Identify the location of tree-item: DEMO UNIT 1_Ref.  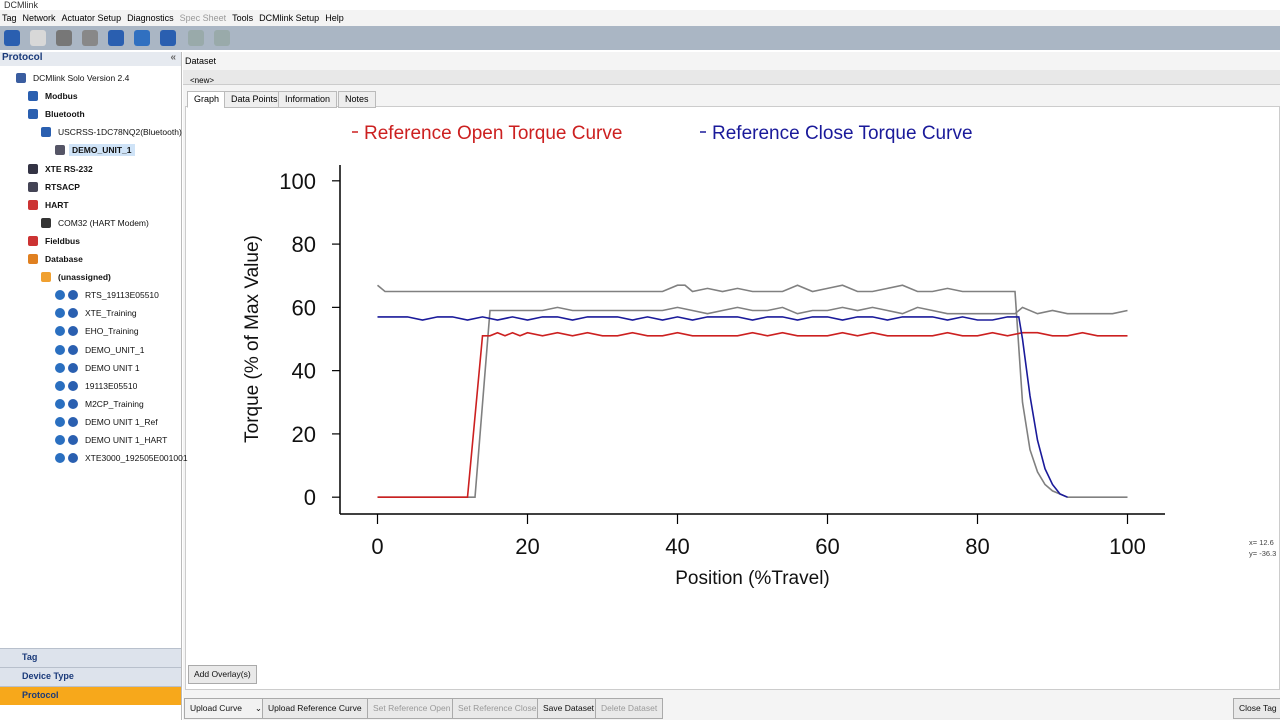
(121, 421).